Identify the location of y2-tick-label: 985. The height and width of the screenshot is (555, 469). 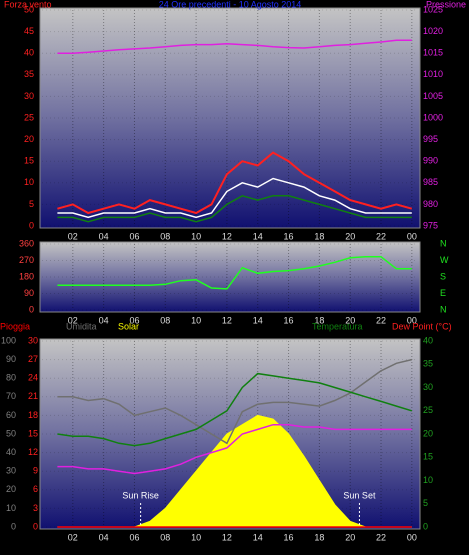
(430, 182).